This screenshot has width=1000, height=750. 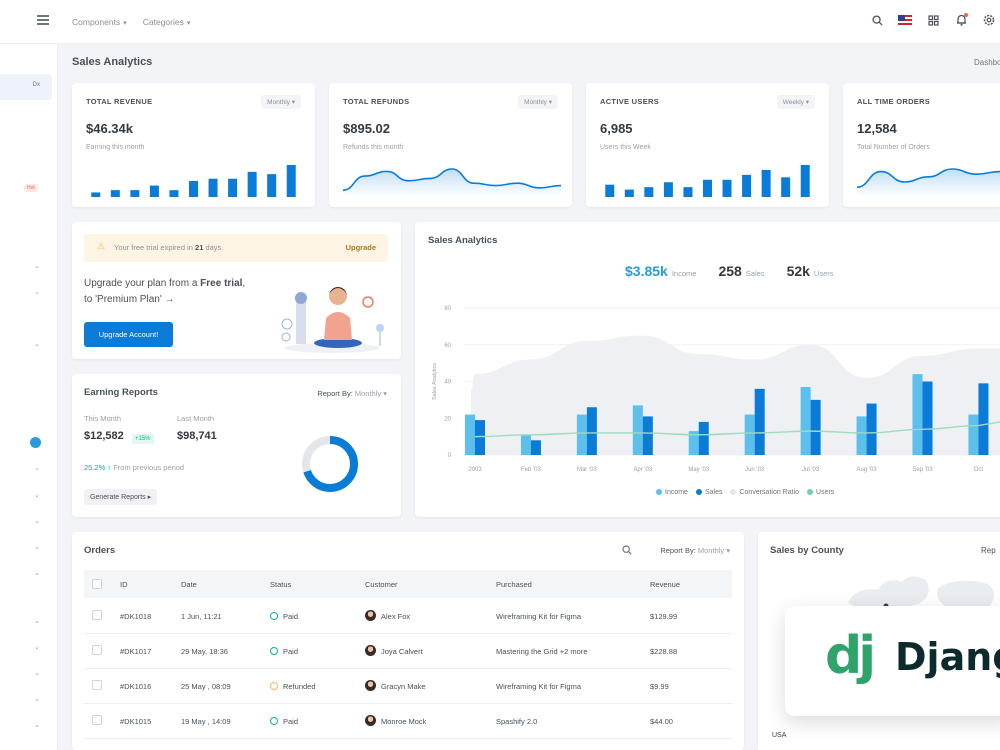 What do you see at coordinates (26, 87) in the screenshot?
I see `sidebar-item-active: Dx` at bounding box center [26, 87].